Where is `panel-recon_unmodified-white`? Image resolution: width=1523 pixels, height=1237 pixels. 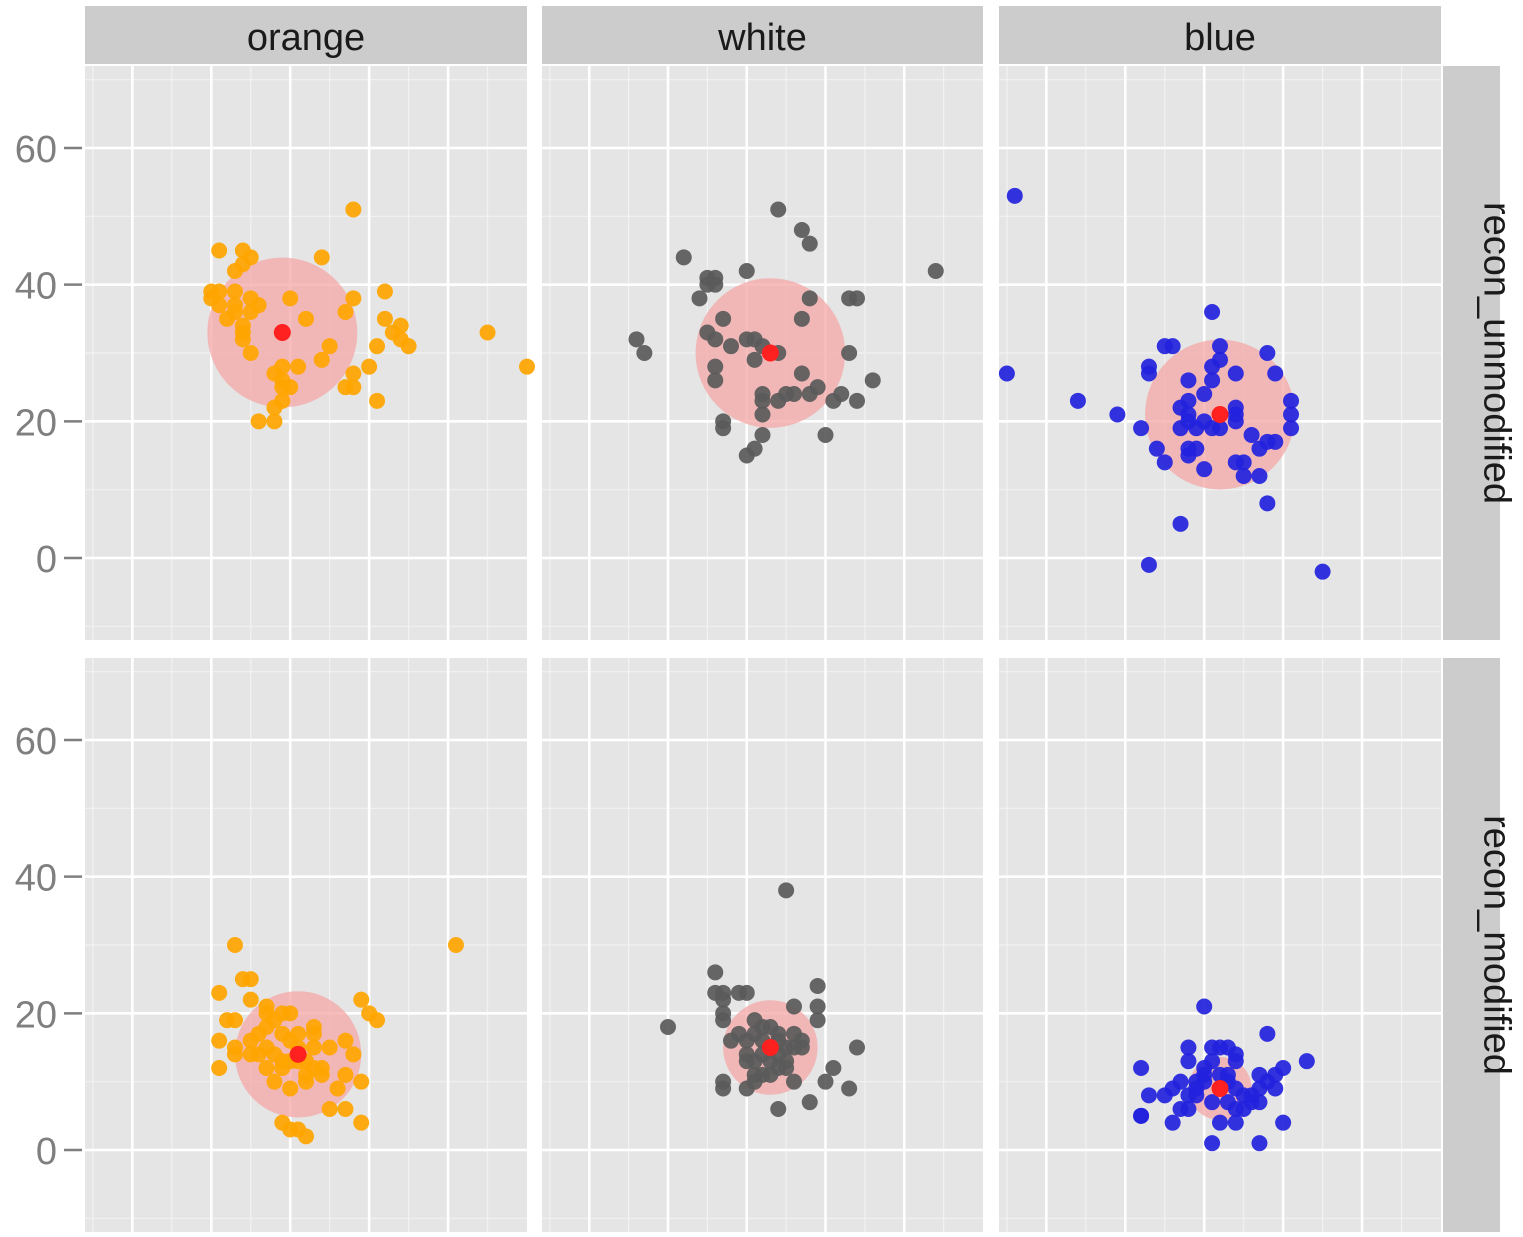
panel-recon_unmodified-white is located at coordinates (762, 353).